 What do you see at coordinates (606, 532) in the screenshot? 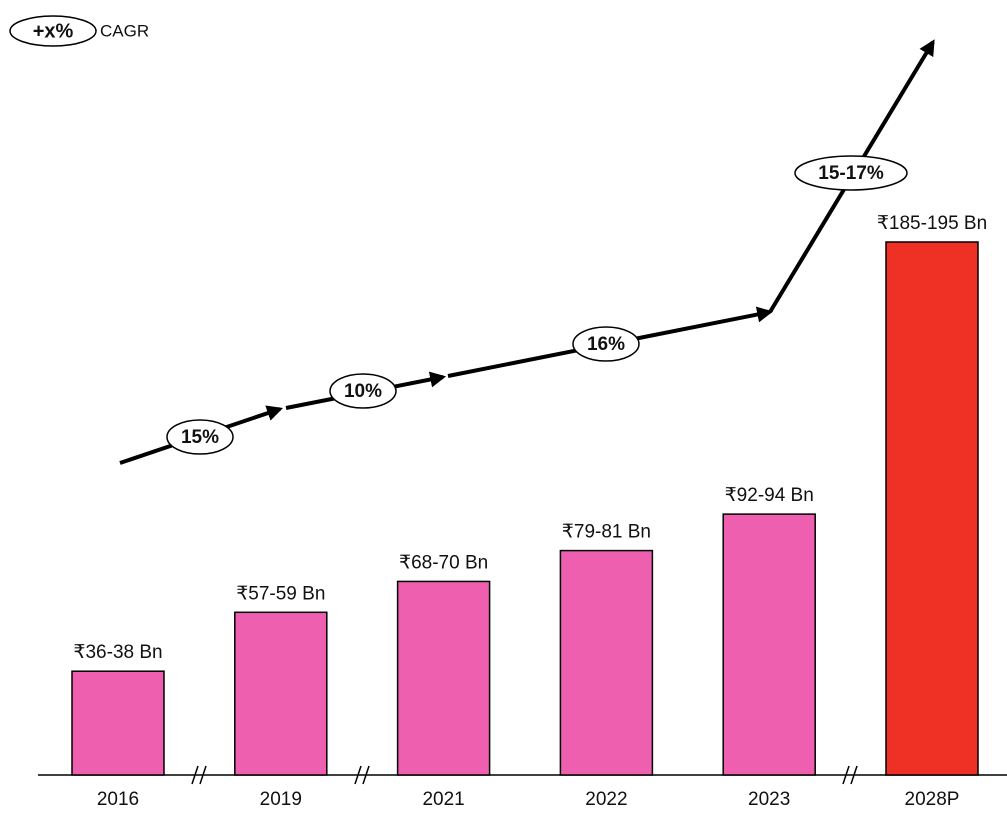
I see `value-label: ₹79-81 Bn` at bounding box center [606, 532].